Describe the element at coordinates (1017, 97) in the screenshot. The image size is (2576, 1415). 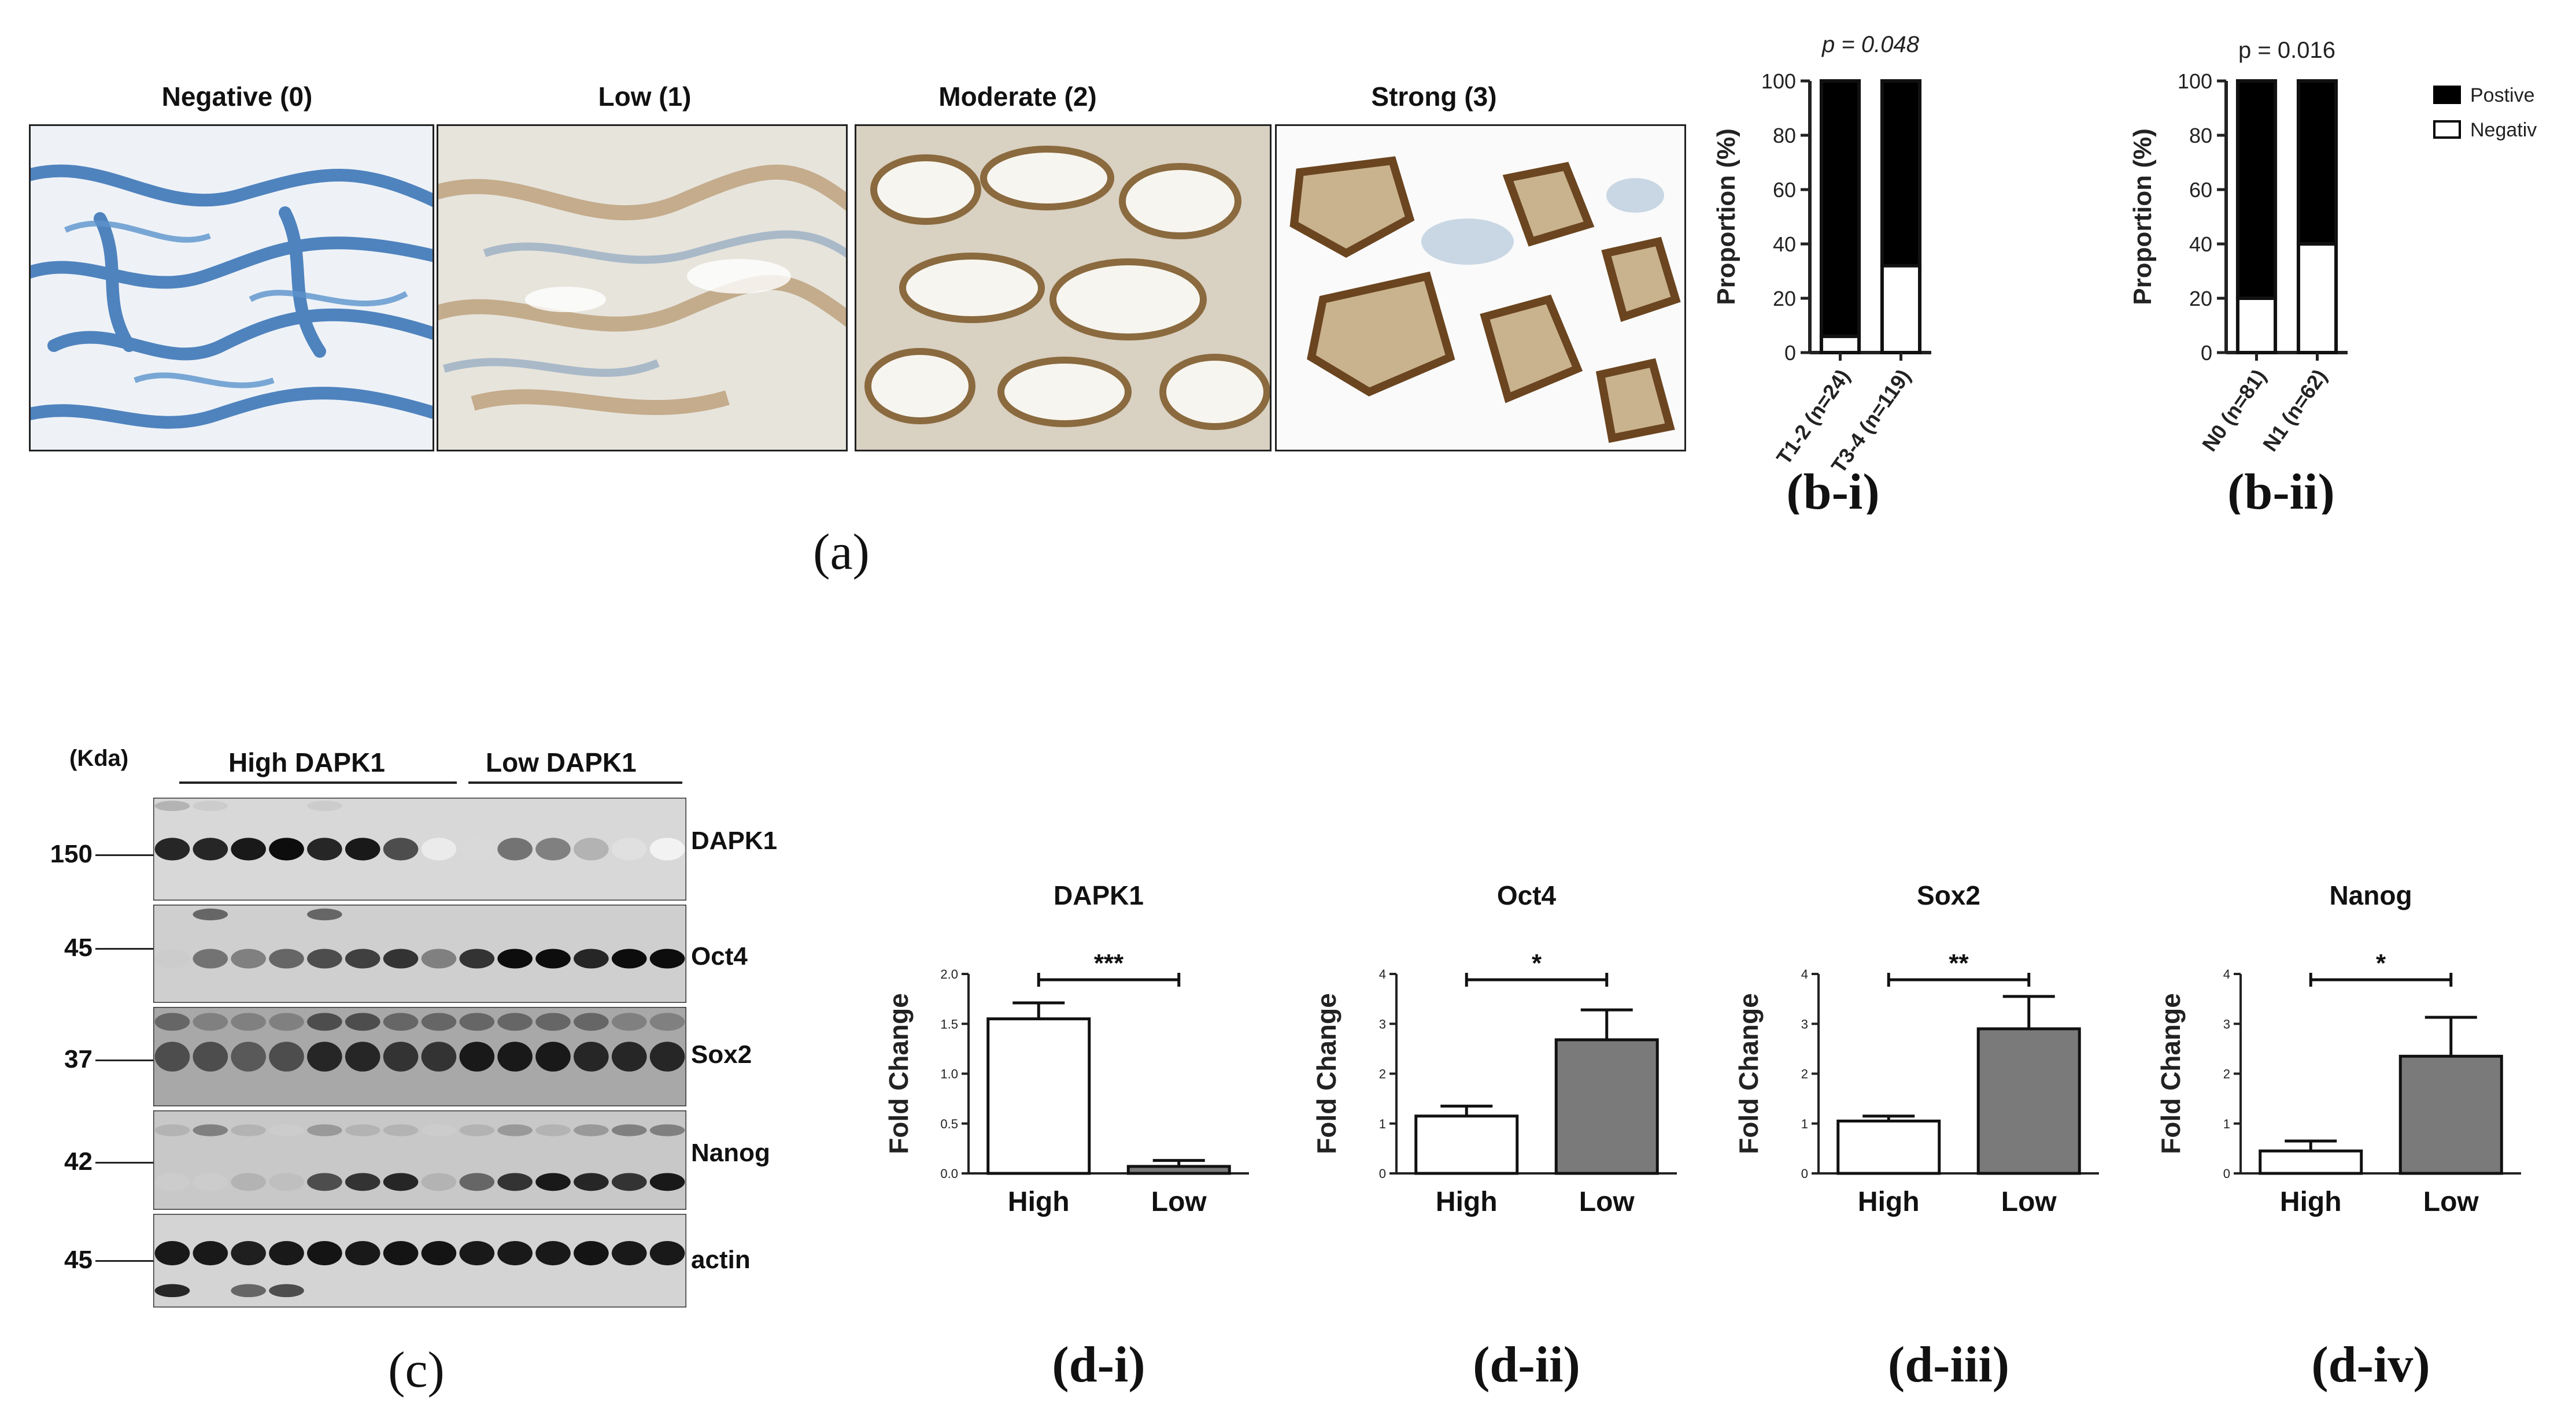
I see `ihc-label-moderate: Moderate (2)` at that location.